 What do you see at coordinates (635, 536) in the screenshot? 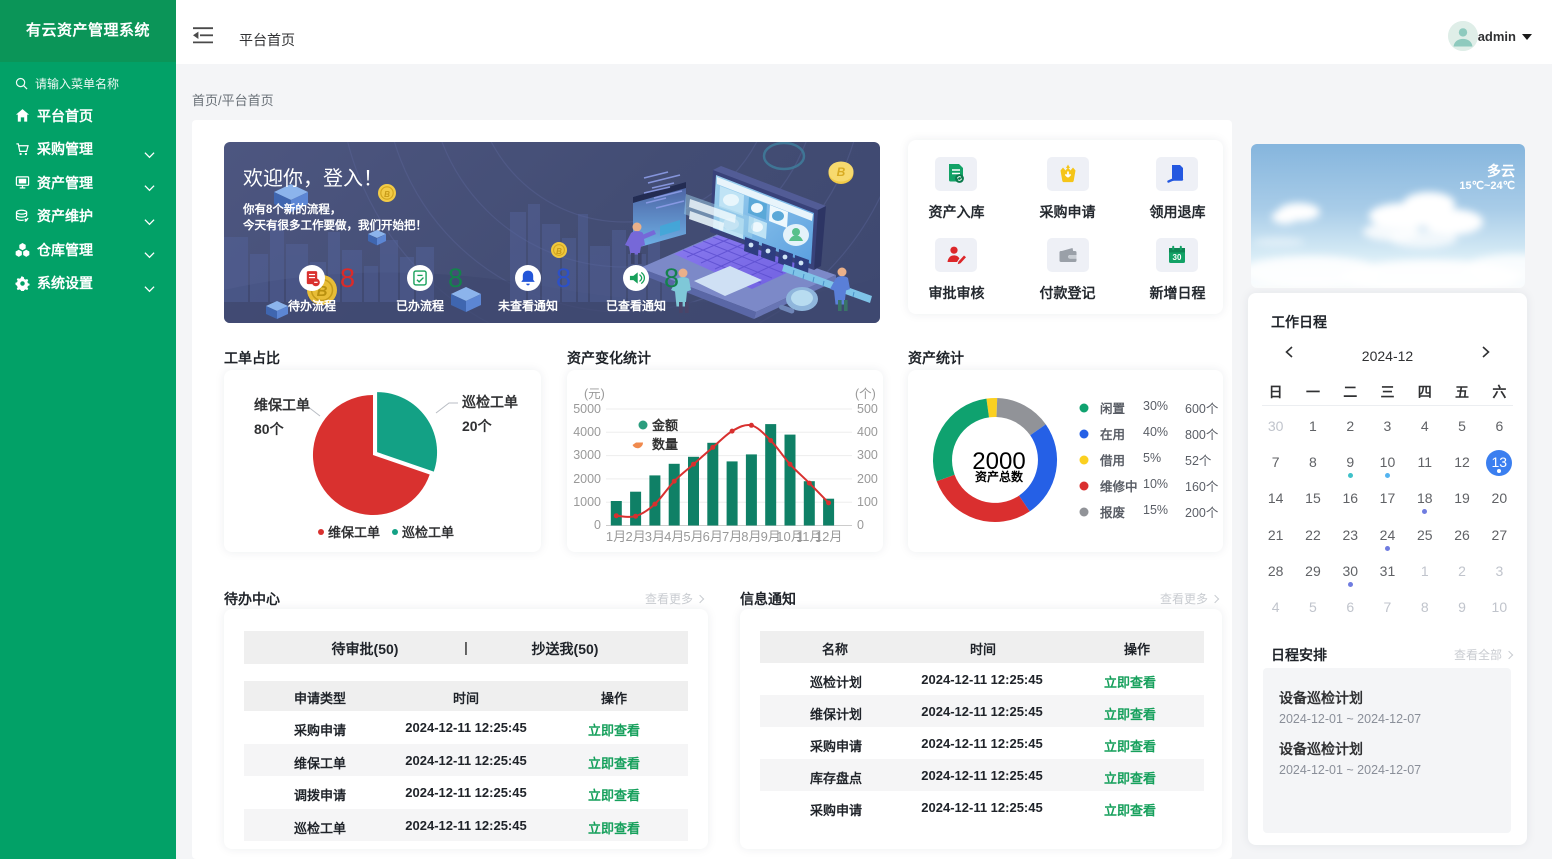
I see `svg-text: 2月` at bounding box center [635, 536].